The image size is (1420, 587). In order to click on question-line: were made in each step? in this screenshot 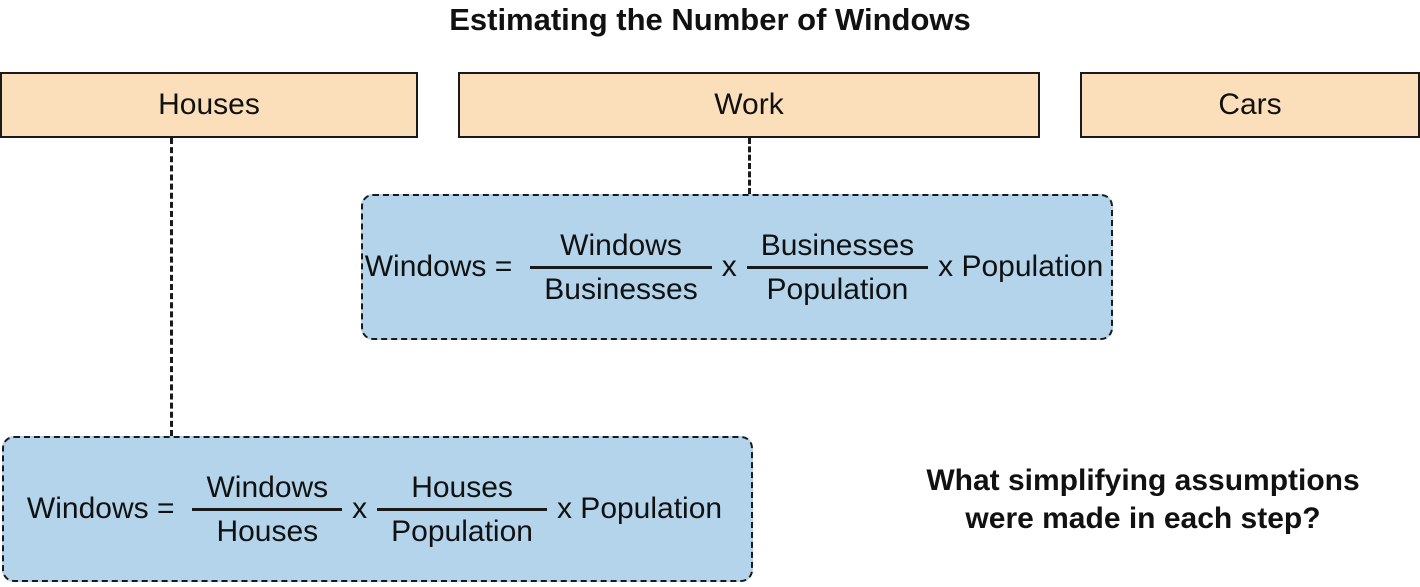, I will do `click(1143, 518)`.